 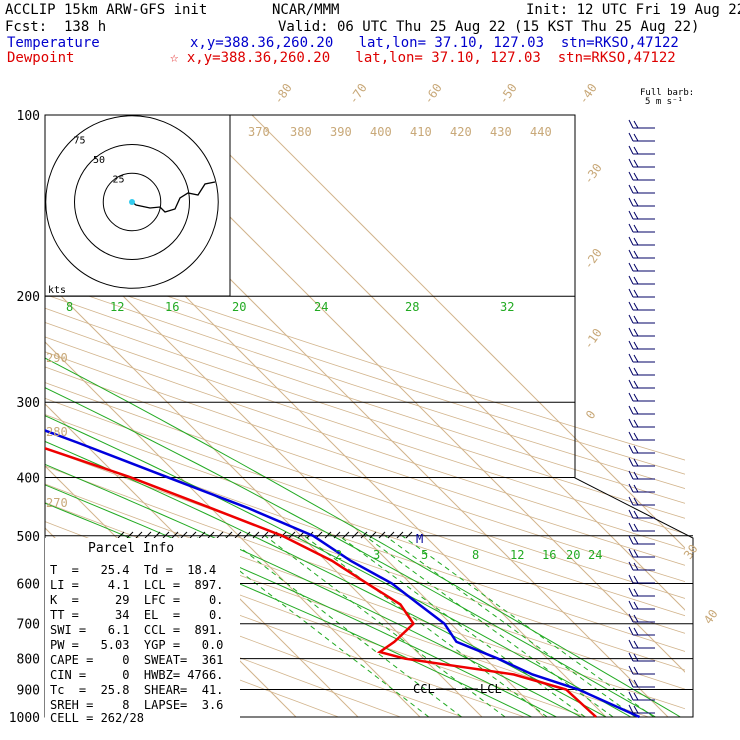 What do you see at coordinates (461, 132) in the screenshot?
I see `theta-label: 420` at bounding box center [461, 132].